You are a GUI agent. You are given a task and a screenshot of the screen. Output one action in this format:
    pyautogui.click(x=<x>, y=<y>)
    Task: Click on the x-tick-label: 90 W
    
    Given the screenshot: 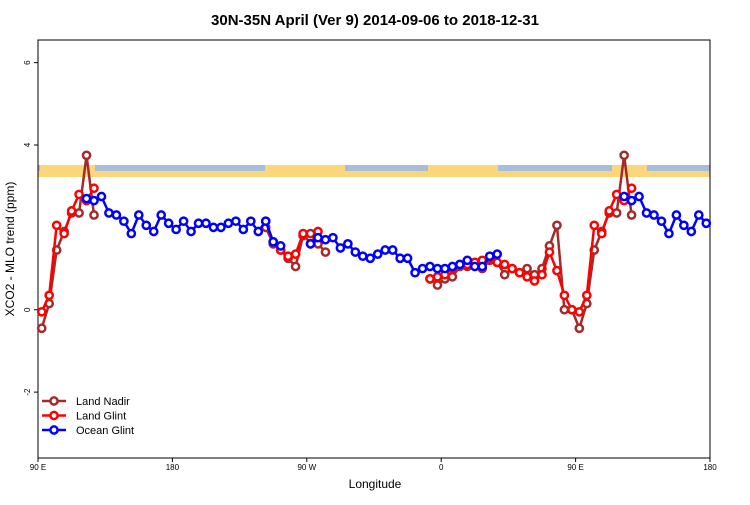 What is the action you would take?
    pyautogui.click(x=306, y=467)
    